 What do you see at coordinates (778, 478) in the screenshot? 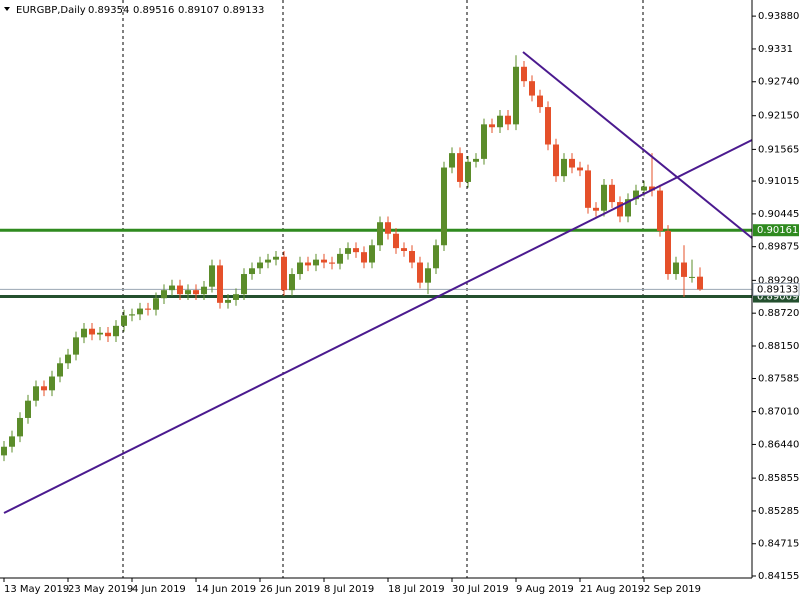
I see `y-tick-label: 0.85855` at bounding box center [778, 478].